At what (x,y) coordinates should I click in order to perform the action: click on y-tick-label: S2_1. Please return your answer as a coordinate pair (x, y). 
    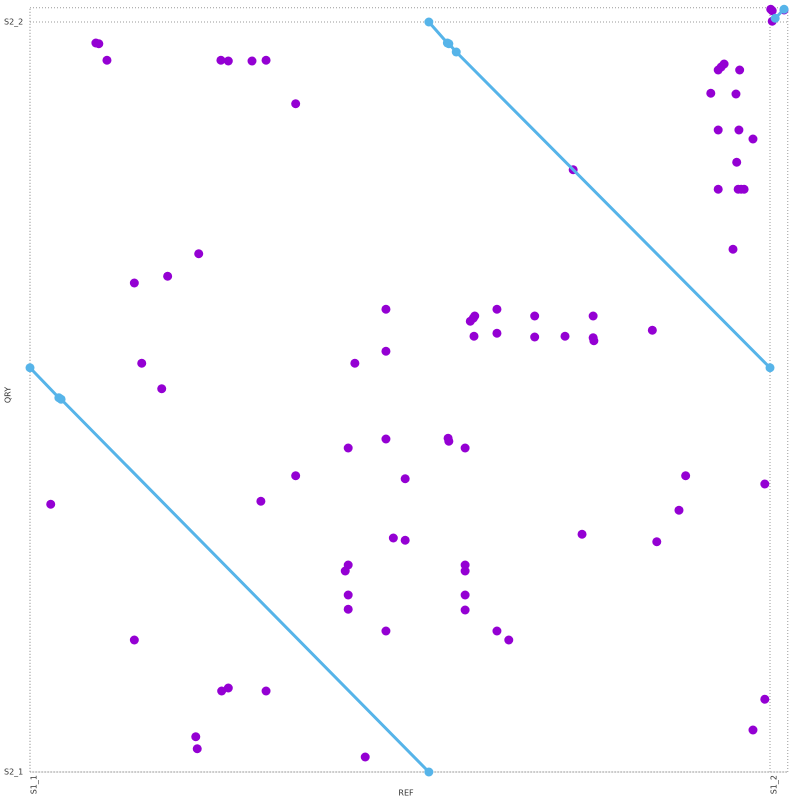
    Looking at the image, I should click on (13, 772).